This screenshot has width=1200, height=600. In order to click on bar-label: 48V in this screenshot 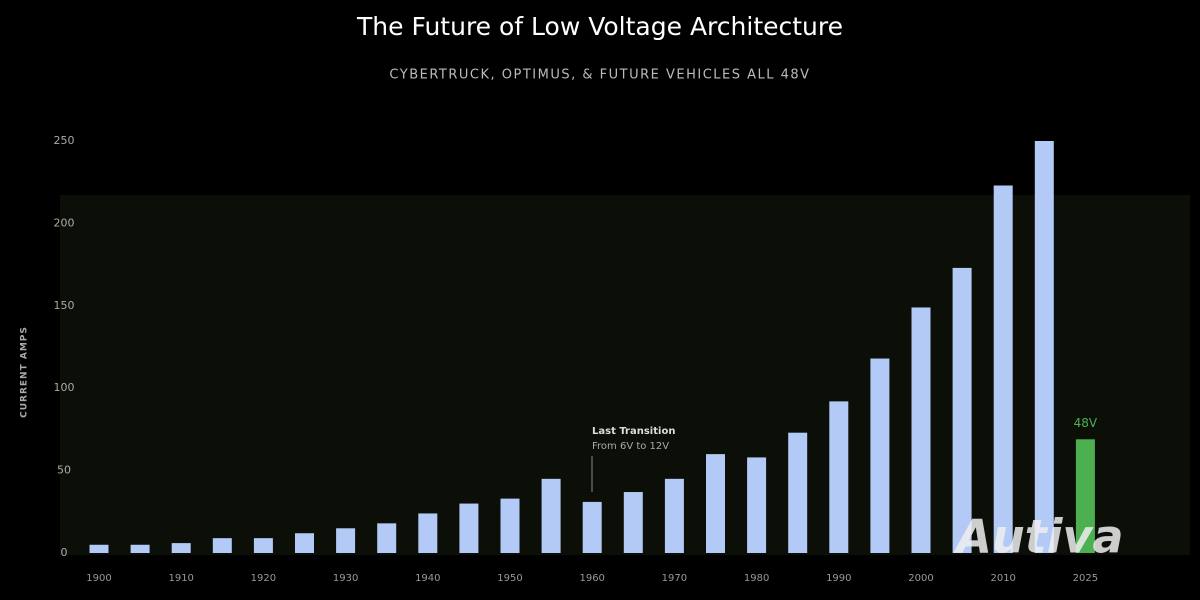, I will do `click(1086, 423)`.